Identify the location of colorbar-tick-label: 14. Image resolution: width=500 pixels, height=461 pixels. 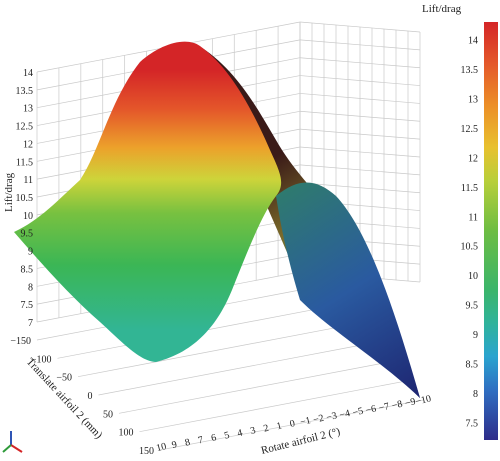
(473, 41).